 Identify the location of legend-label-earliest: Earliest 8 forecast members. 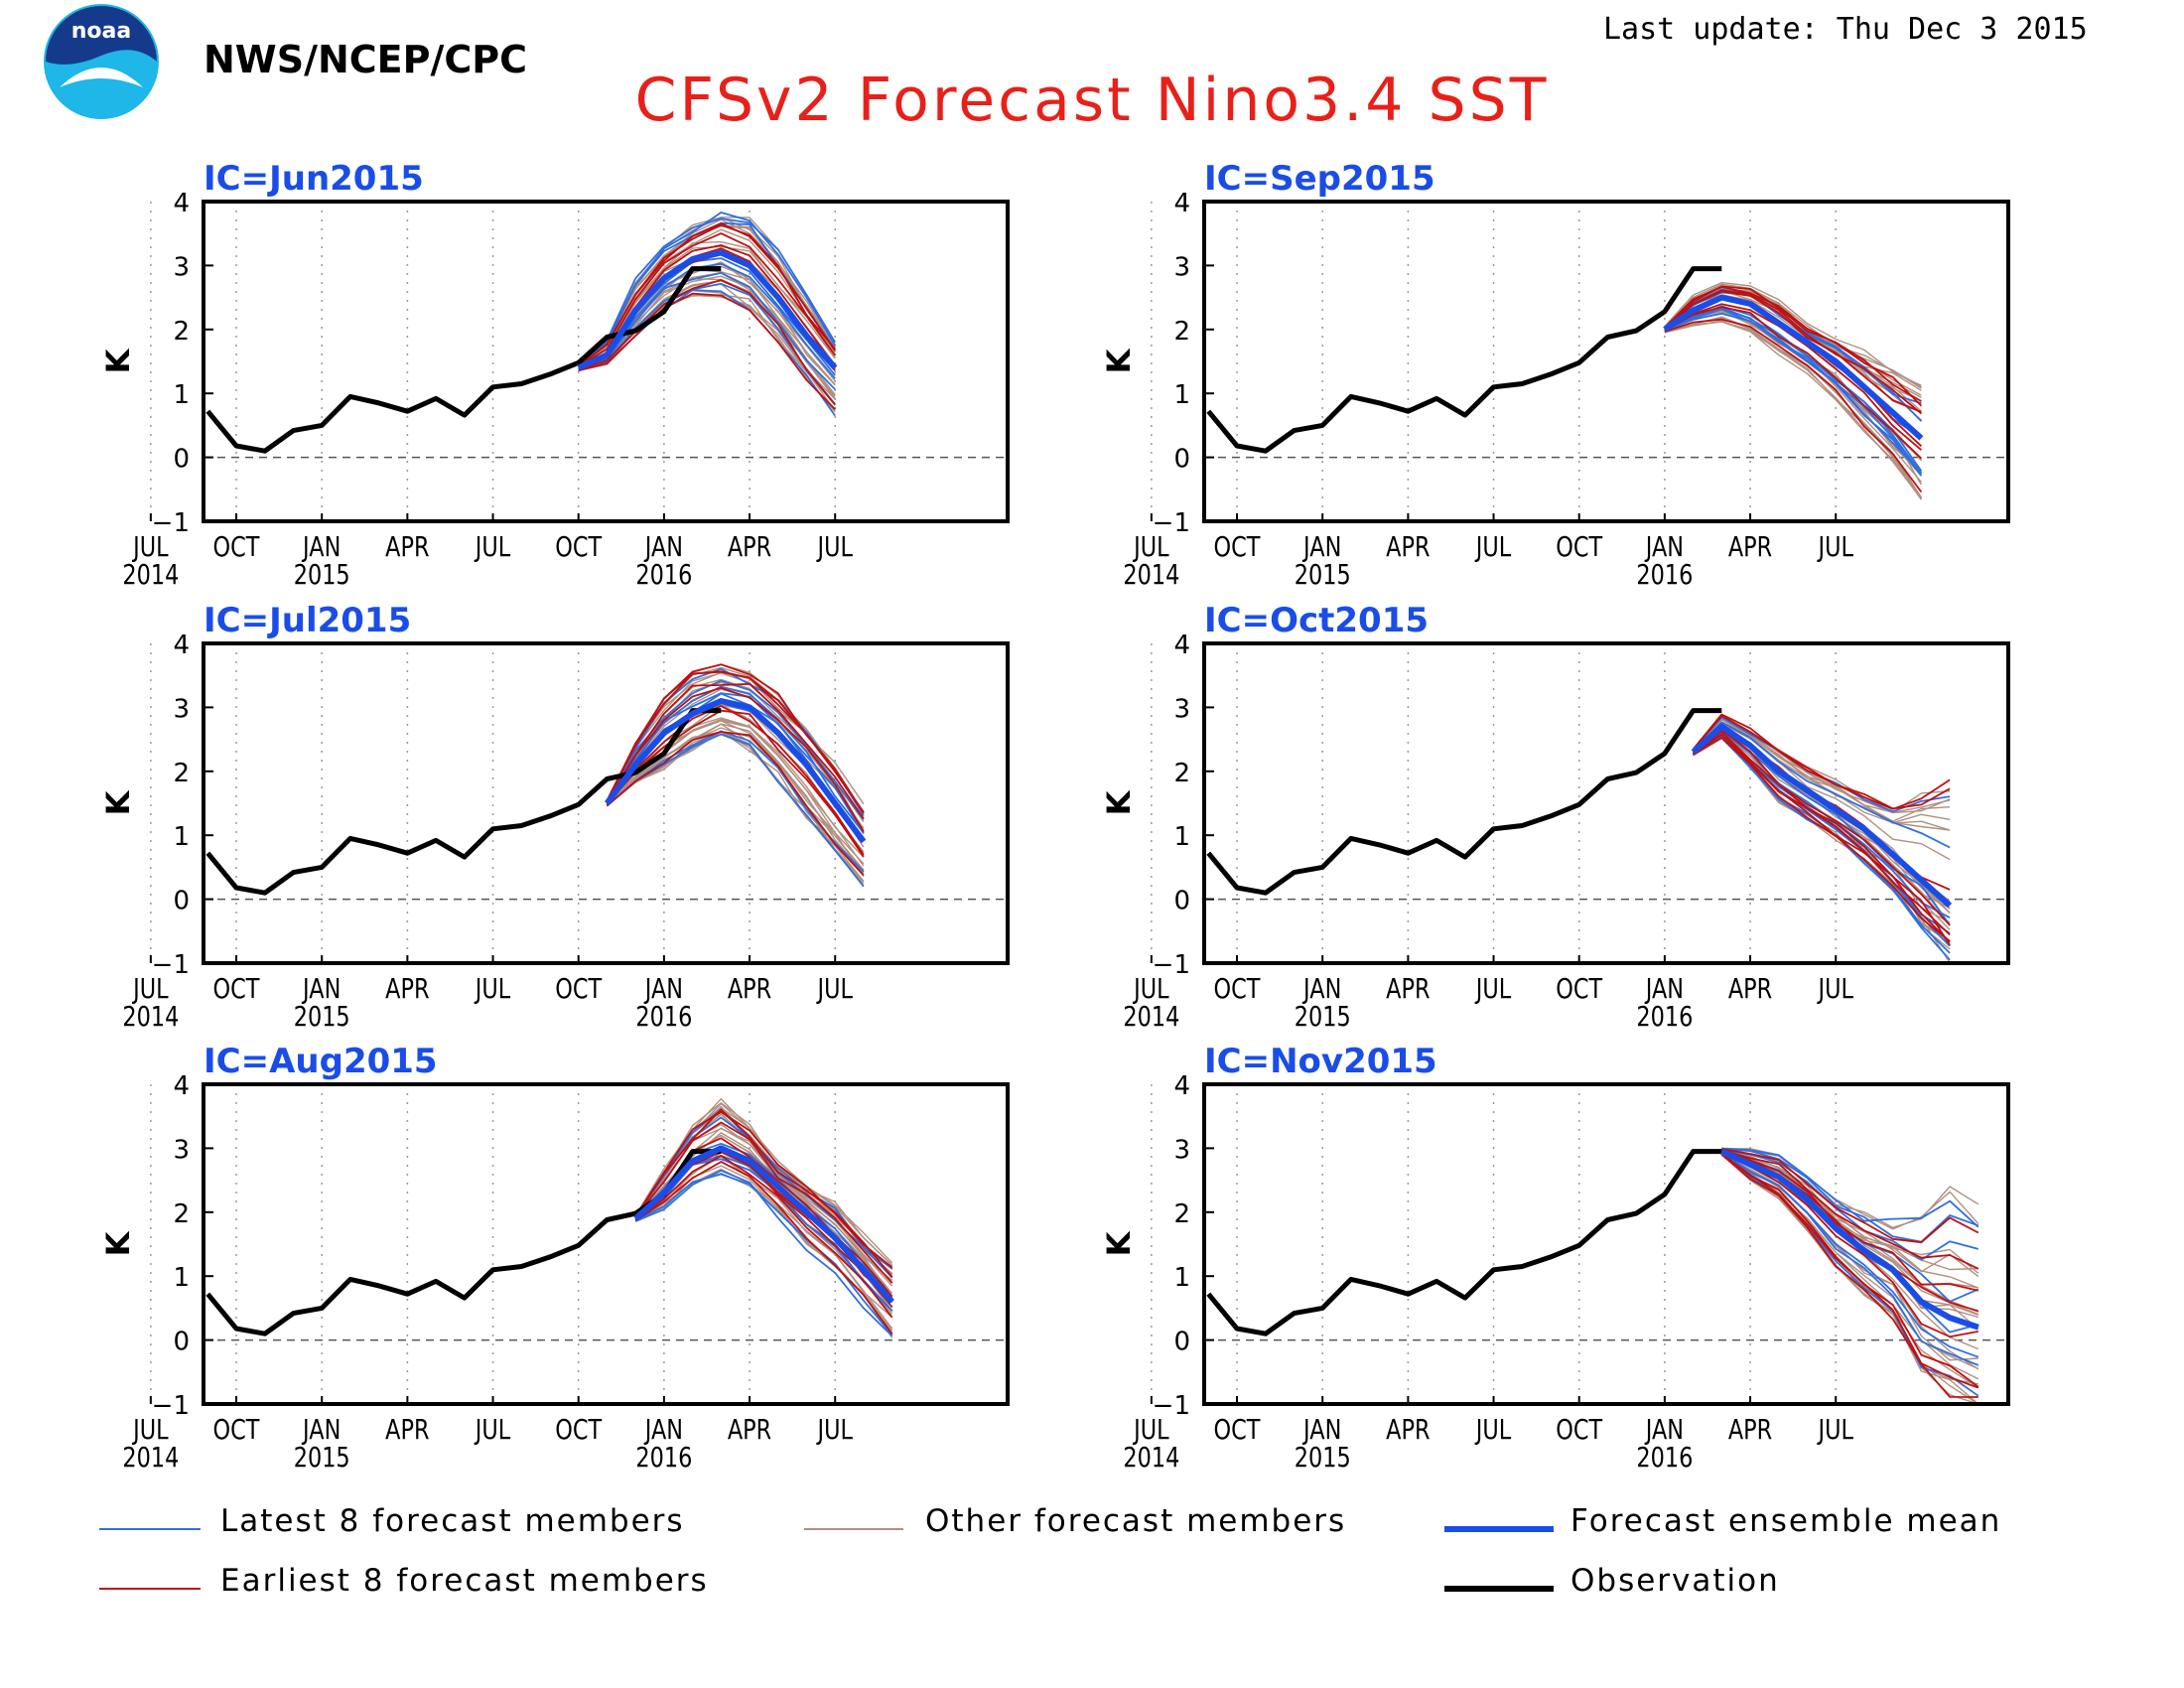
(464, 1581).